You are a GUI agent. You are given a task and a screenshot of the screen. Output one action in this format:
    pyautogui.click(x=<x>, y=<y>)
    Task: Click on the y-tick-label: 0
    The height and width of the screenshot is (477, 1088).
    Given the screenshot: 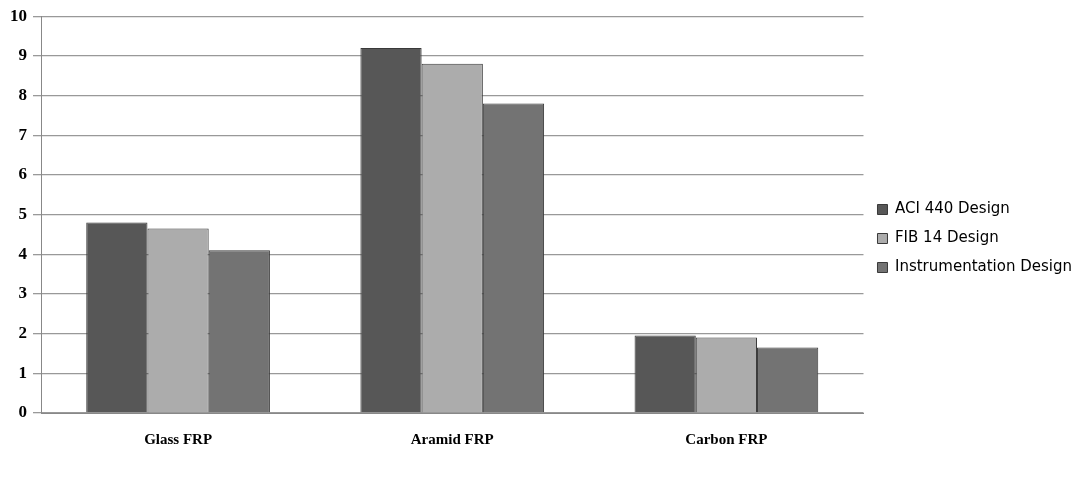 What is the action you would take?
    pyautogui.click(x=22, y=412)
    